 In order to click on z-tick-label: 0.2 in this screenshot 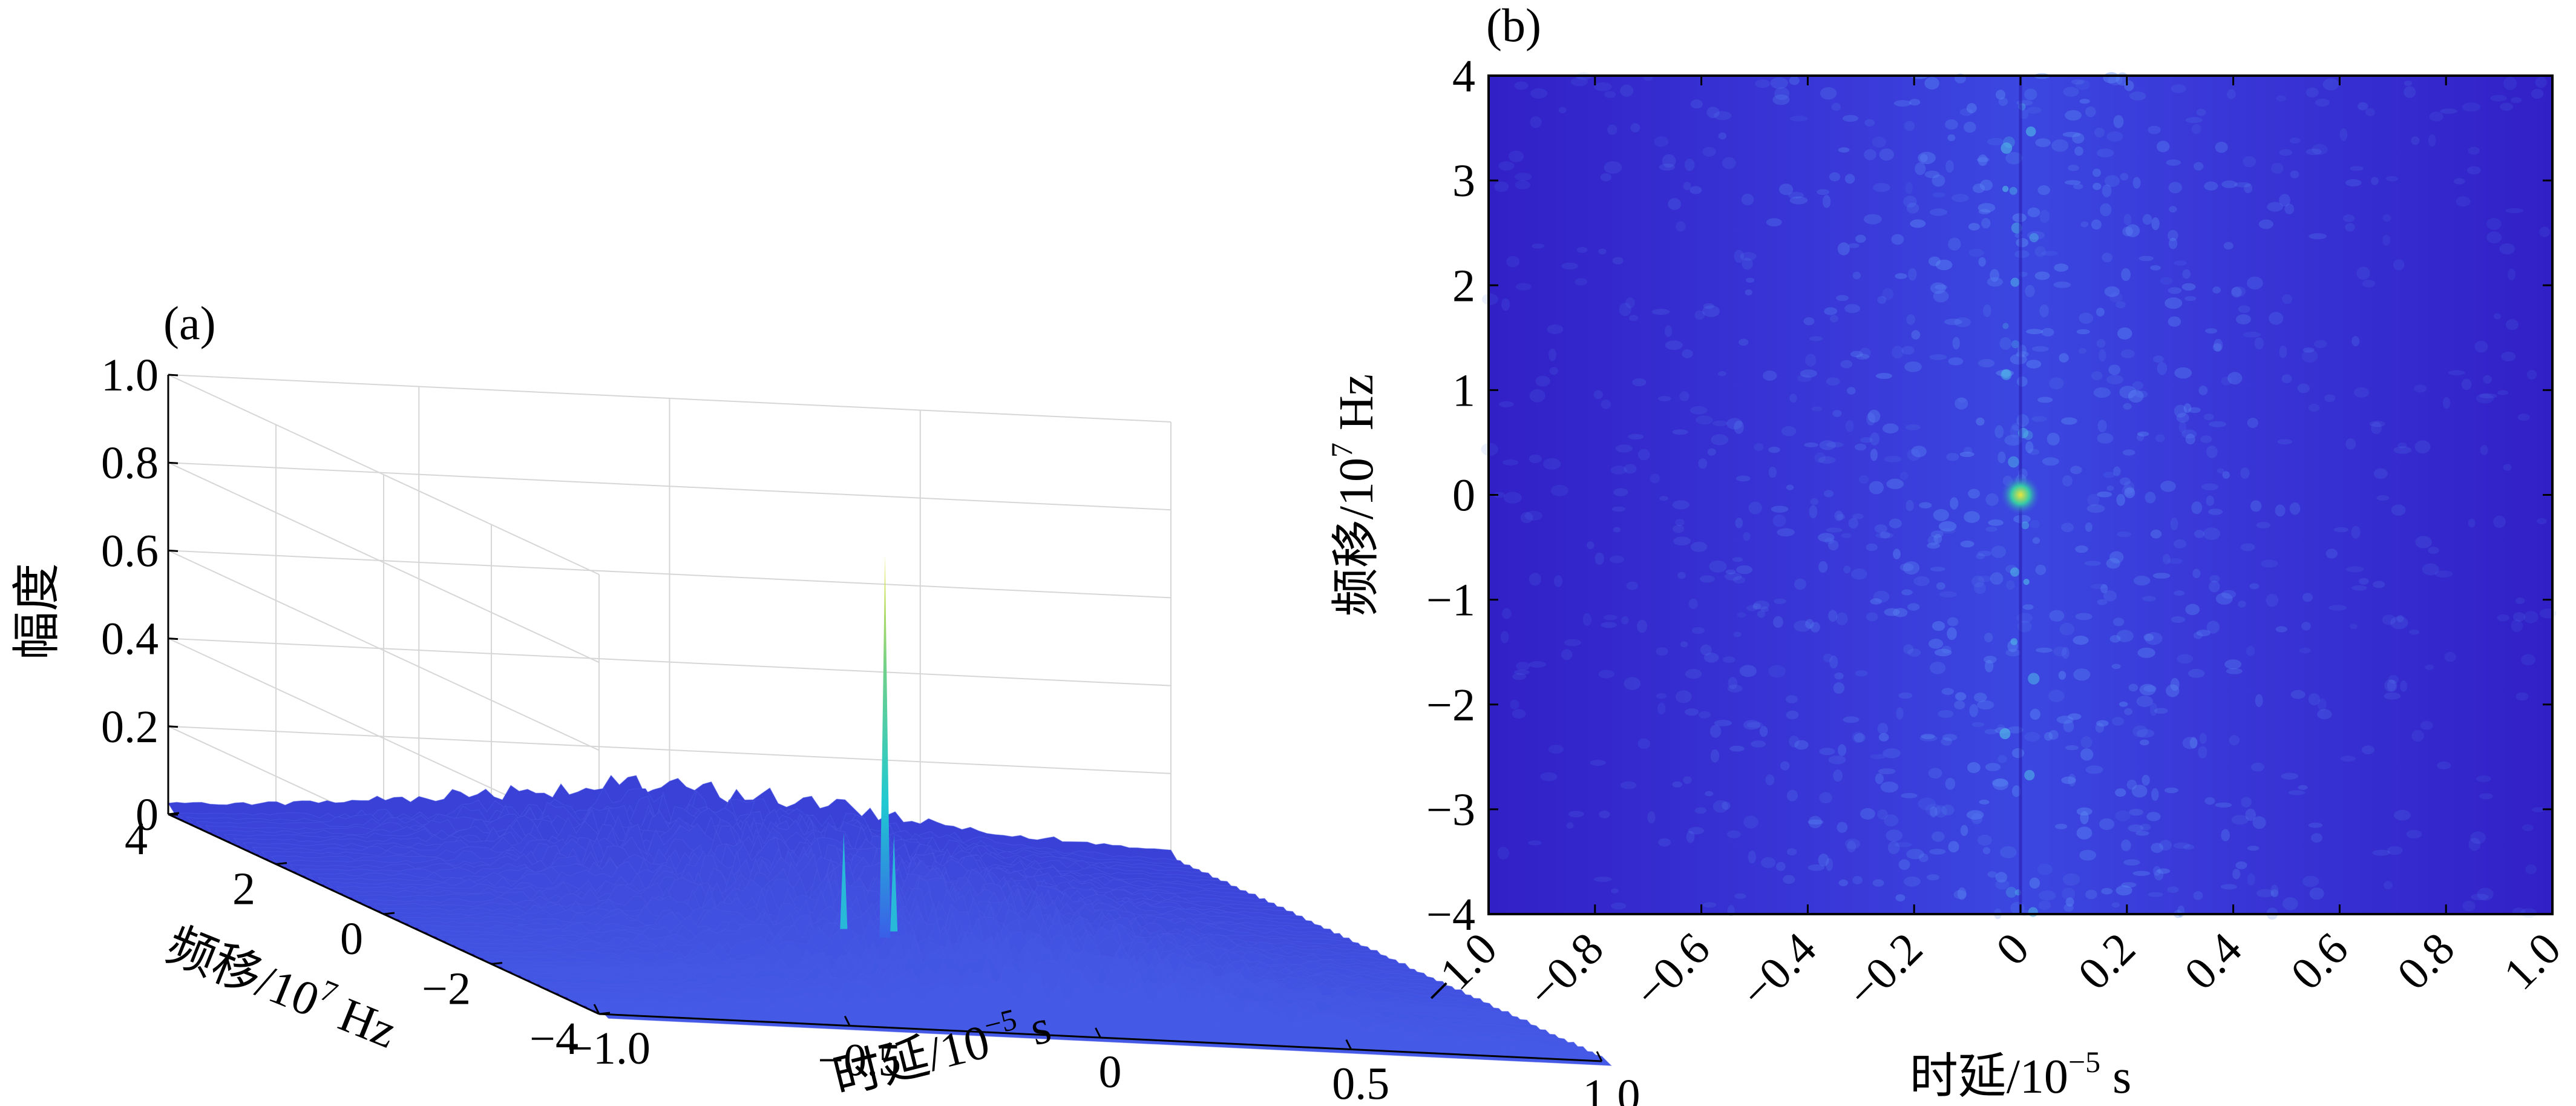, I will do `click(130, 727)`.